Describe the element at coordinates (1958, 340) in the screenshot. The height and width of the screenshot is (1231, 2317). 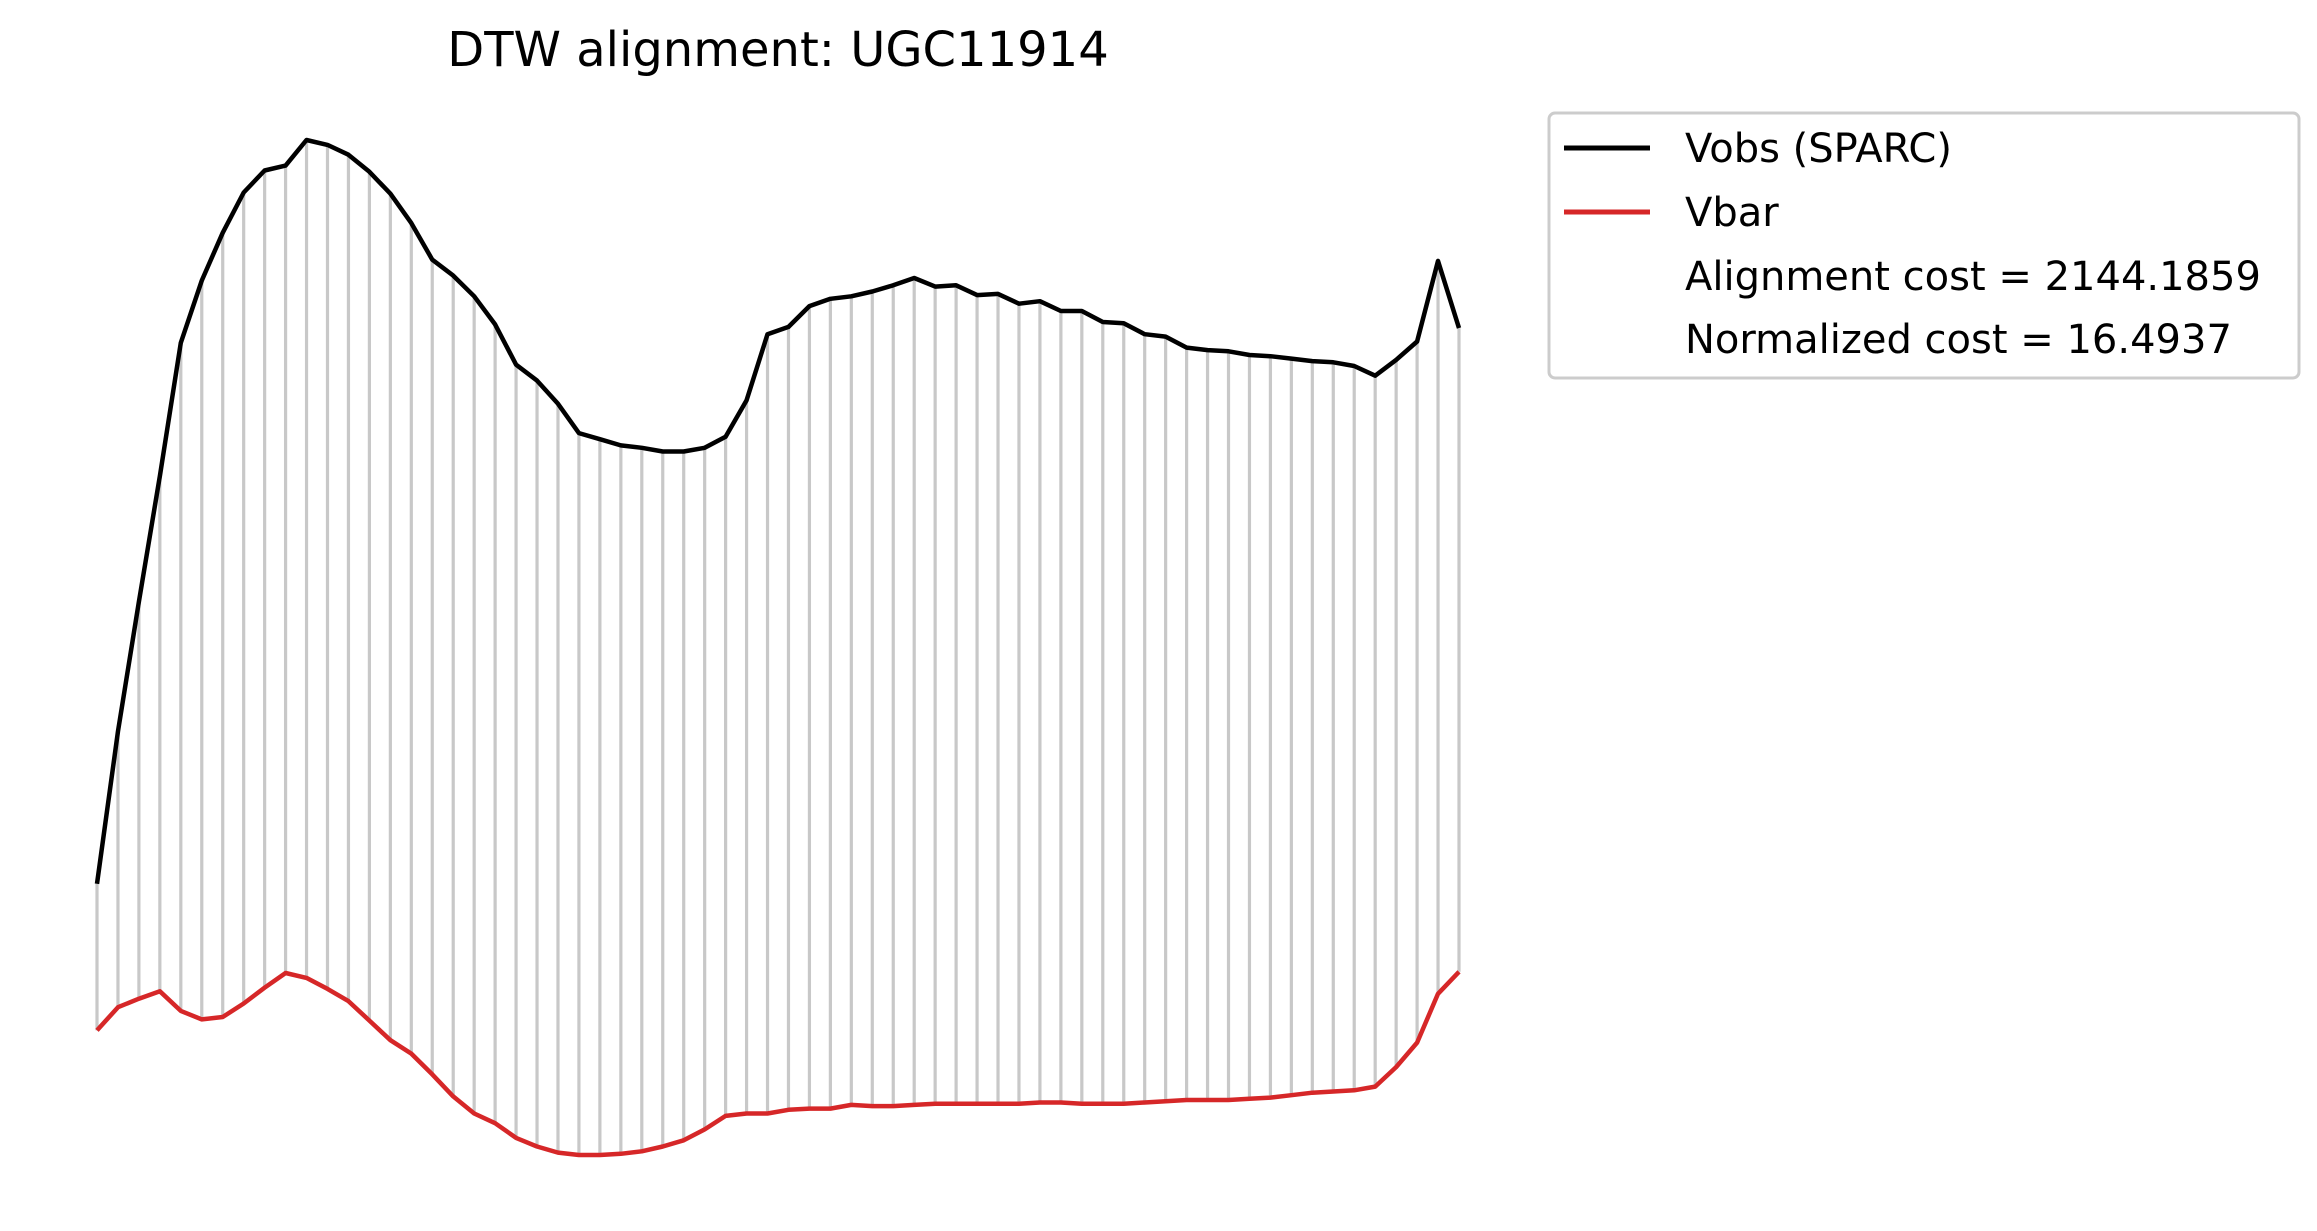
I see `legend-normalized-cost: Normalized cost = 16.4937` at that location.